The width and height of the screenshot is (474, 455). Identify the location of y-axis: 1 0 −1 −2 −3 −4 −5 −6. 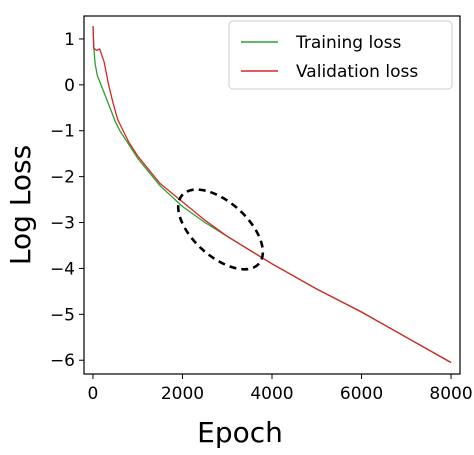
(67, 200).